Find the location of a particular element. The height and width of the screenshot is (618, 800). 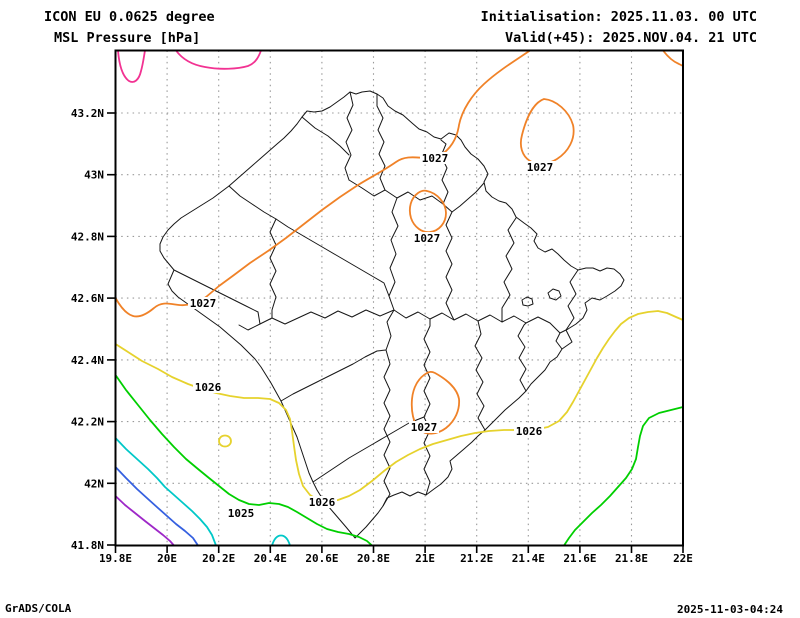

init-time-label: Initialisation: 2025.11.03. 00 UTC is located at coordinates (619, 17).